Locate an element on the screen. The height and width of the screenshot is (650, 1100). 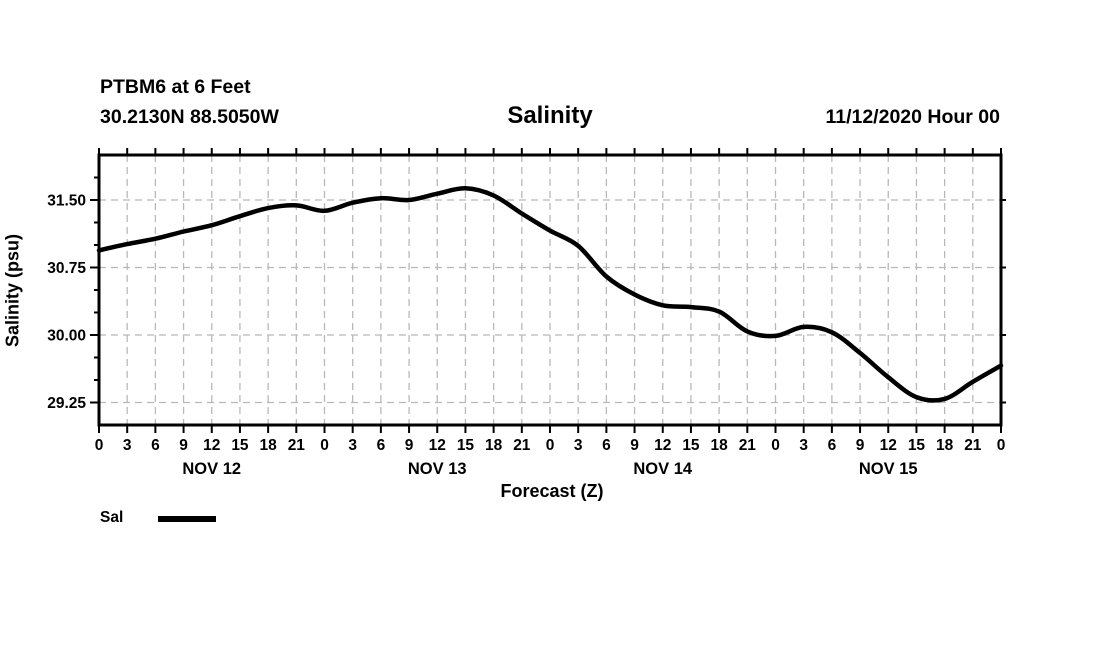
y-tick-label: 31.50 is located at coordinates (66, 201).